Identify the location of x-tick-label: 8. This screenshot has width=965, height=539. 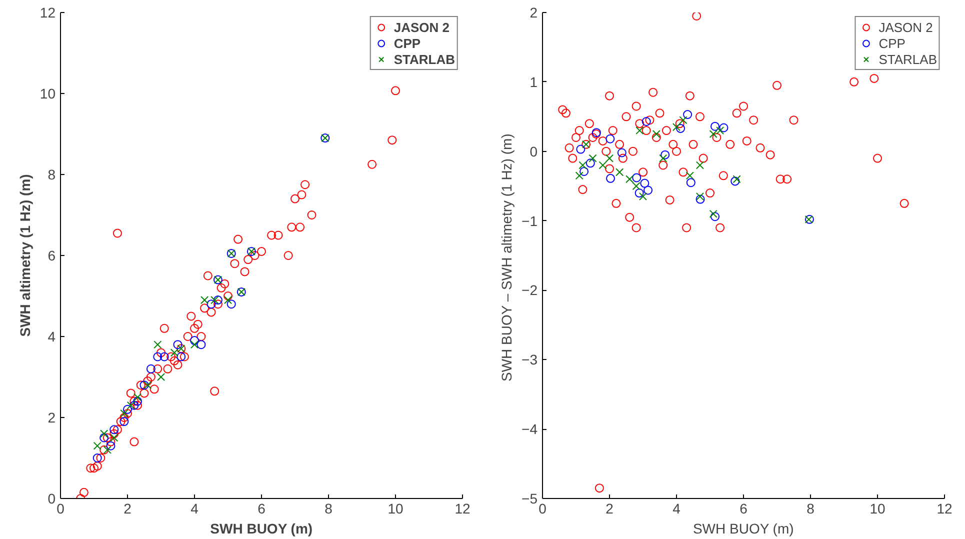
(328, 508).